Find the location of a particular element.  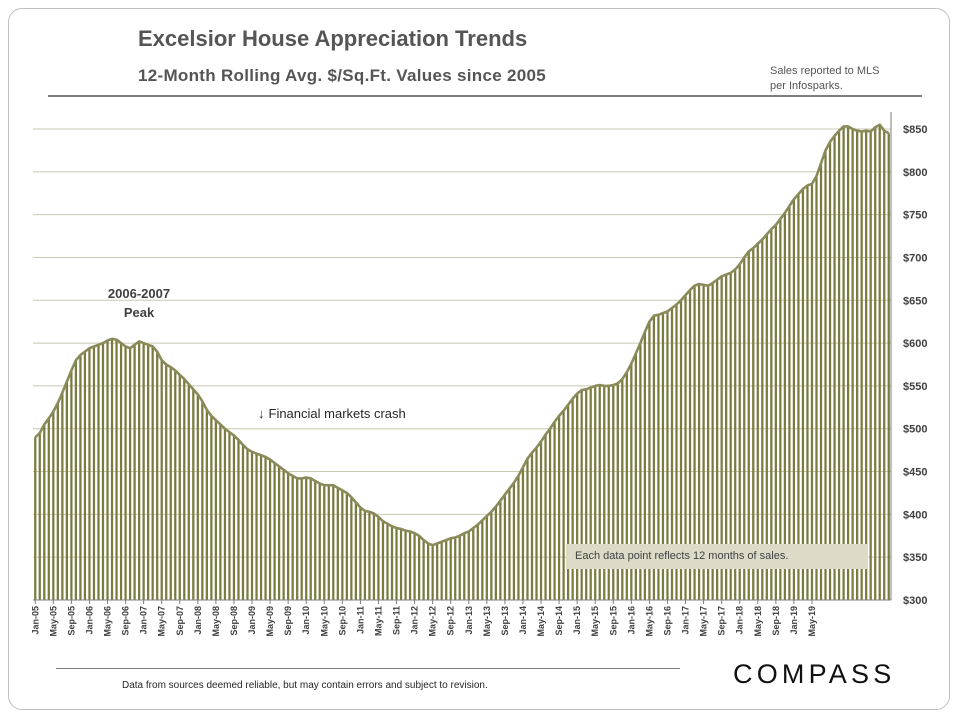

x-tick-label: Sep-12 is located at coordinates (451, 621).